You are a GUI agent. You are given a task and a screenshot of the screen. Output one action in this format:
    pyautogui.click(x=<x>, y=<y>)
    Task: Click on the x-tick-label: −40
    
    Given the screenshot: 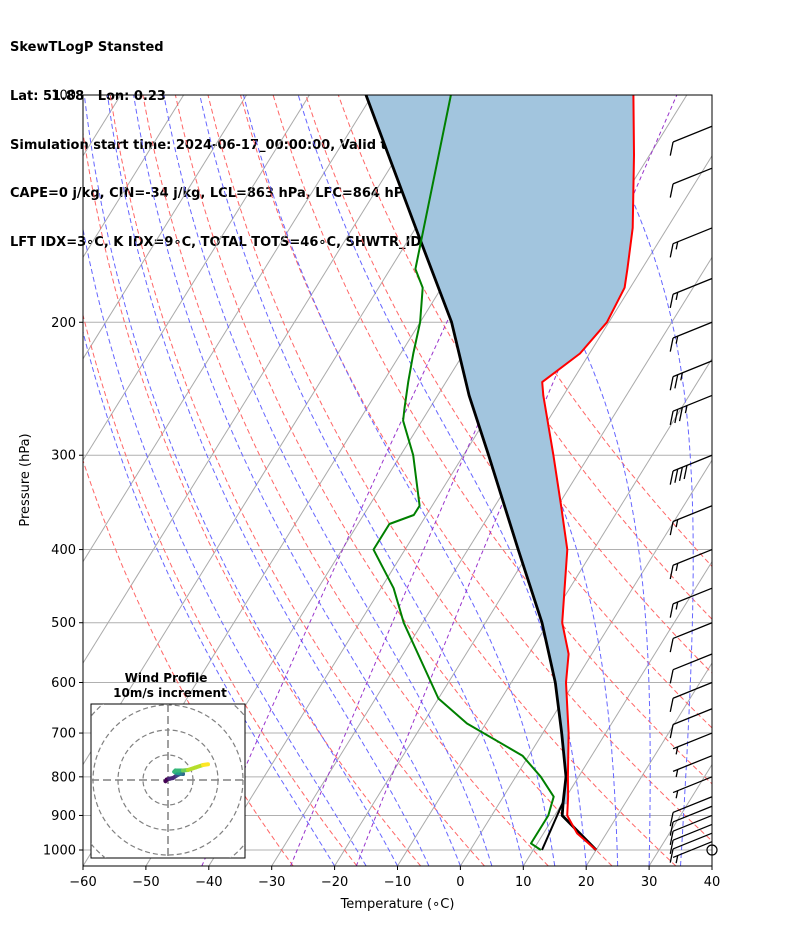 What is the action you would take?
    pyautogui.click(x=208, y=882)
    